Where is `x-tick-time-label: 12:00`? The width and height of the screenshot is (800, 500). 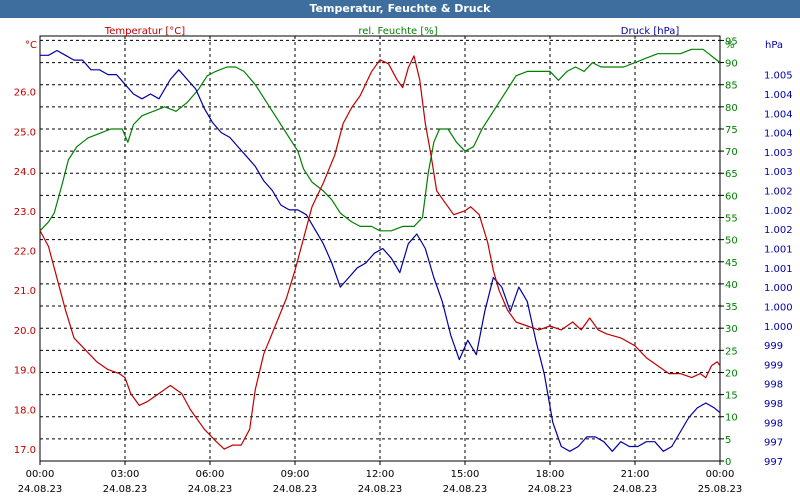 x-tick-time-label: 12:00 is located at coordinates (380, 474).